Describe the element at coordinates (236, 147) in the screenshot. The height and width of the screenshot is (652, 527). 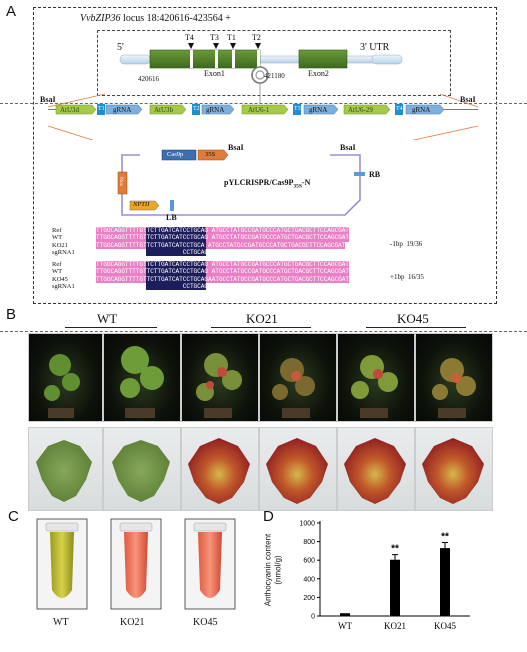
I see `bsai-vector-left: BsaI` at that location.